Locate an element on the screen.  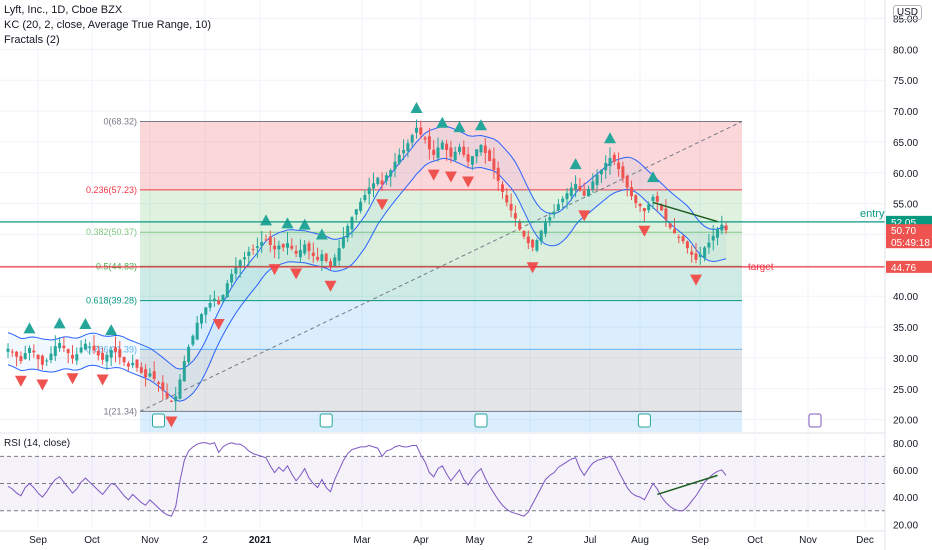
price-axis-tick: 60.00 is located at coordinates (905, 174).